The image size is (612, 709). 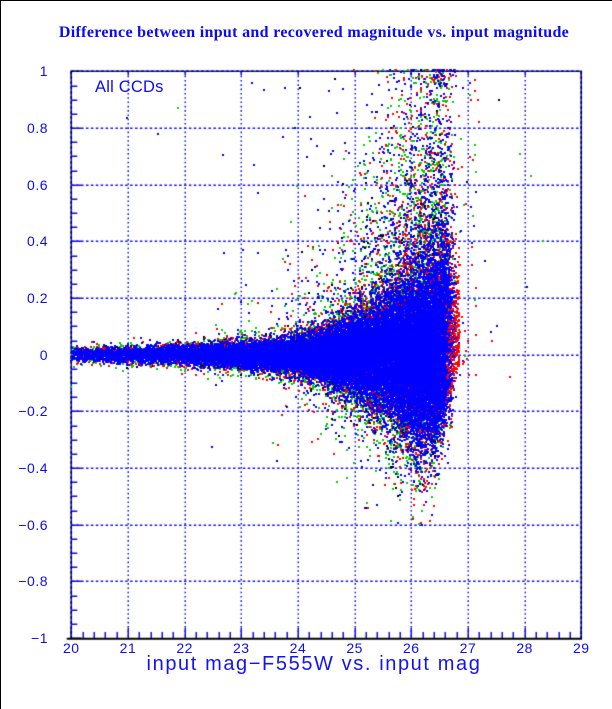 I want to click on x-tick-label: 29, so click(x=581, y=648).